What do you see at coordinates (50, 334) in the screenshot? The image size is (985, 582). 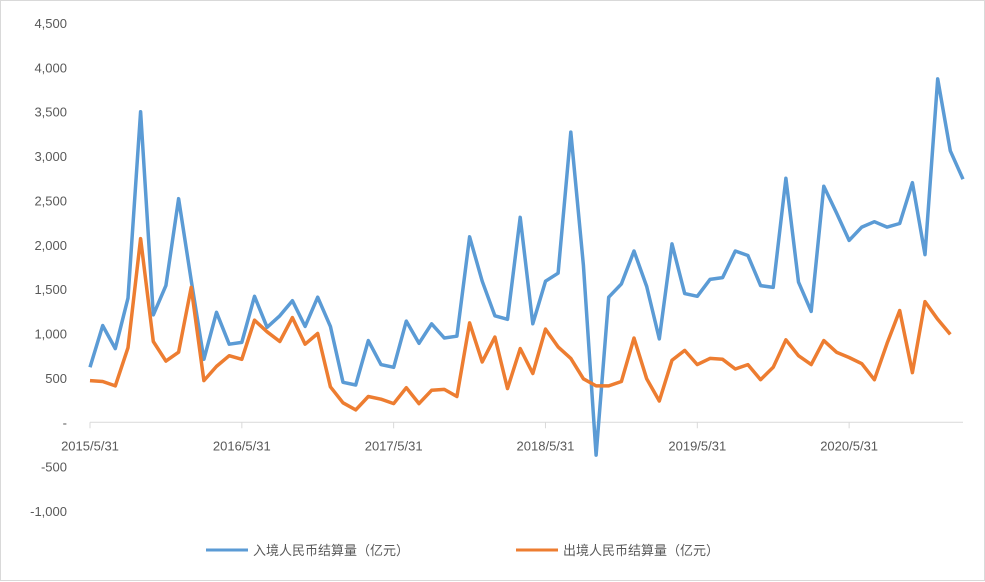 I see `y-tick-label: 1,000` at bounding box center [50, 334].